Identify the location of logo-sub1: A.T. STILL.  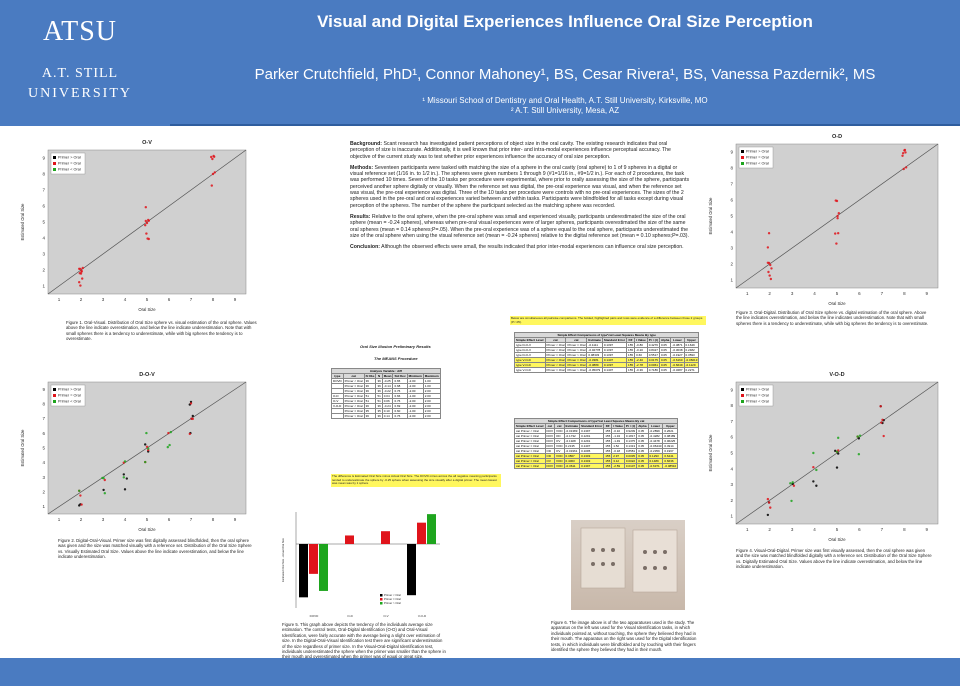
(80, 73).